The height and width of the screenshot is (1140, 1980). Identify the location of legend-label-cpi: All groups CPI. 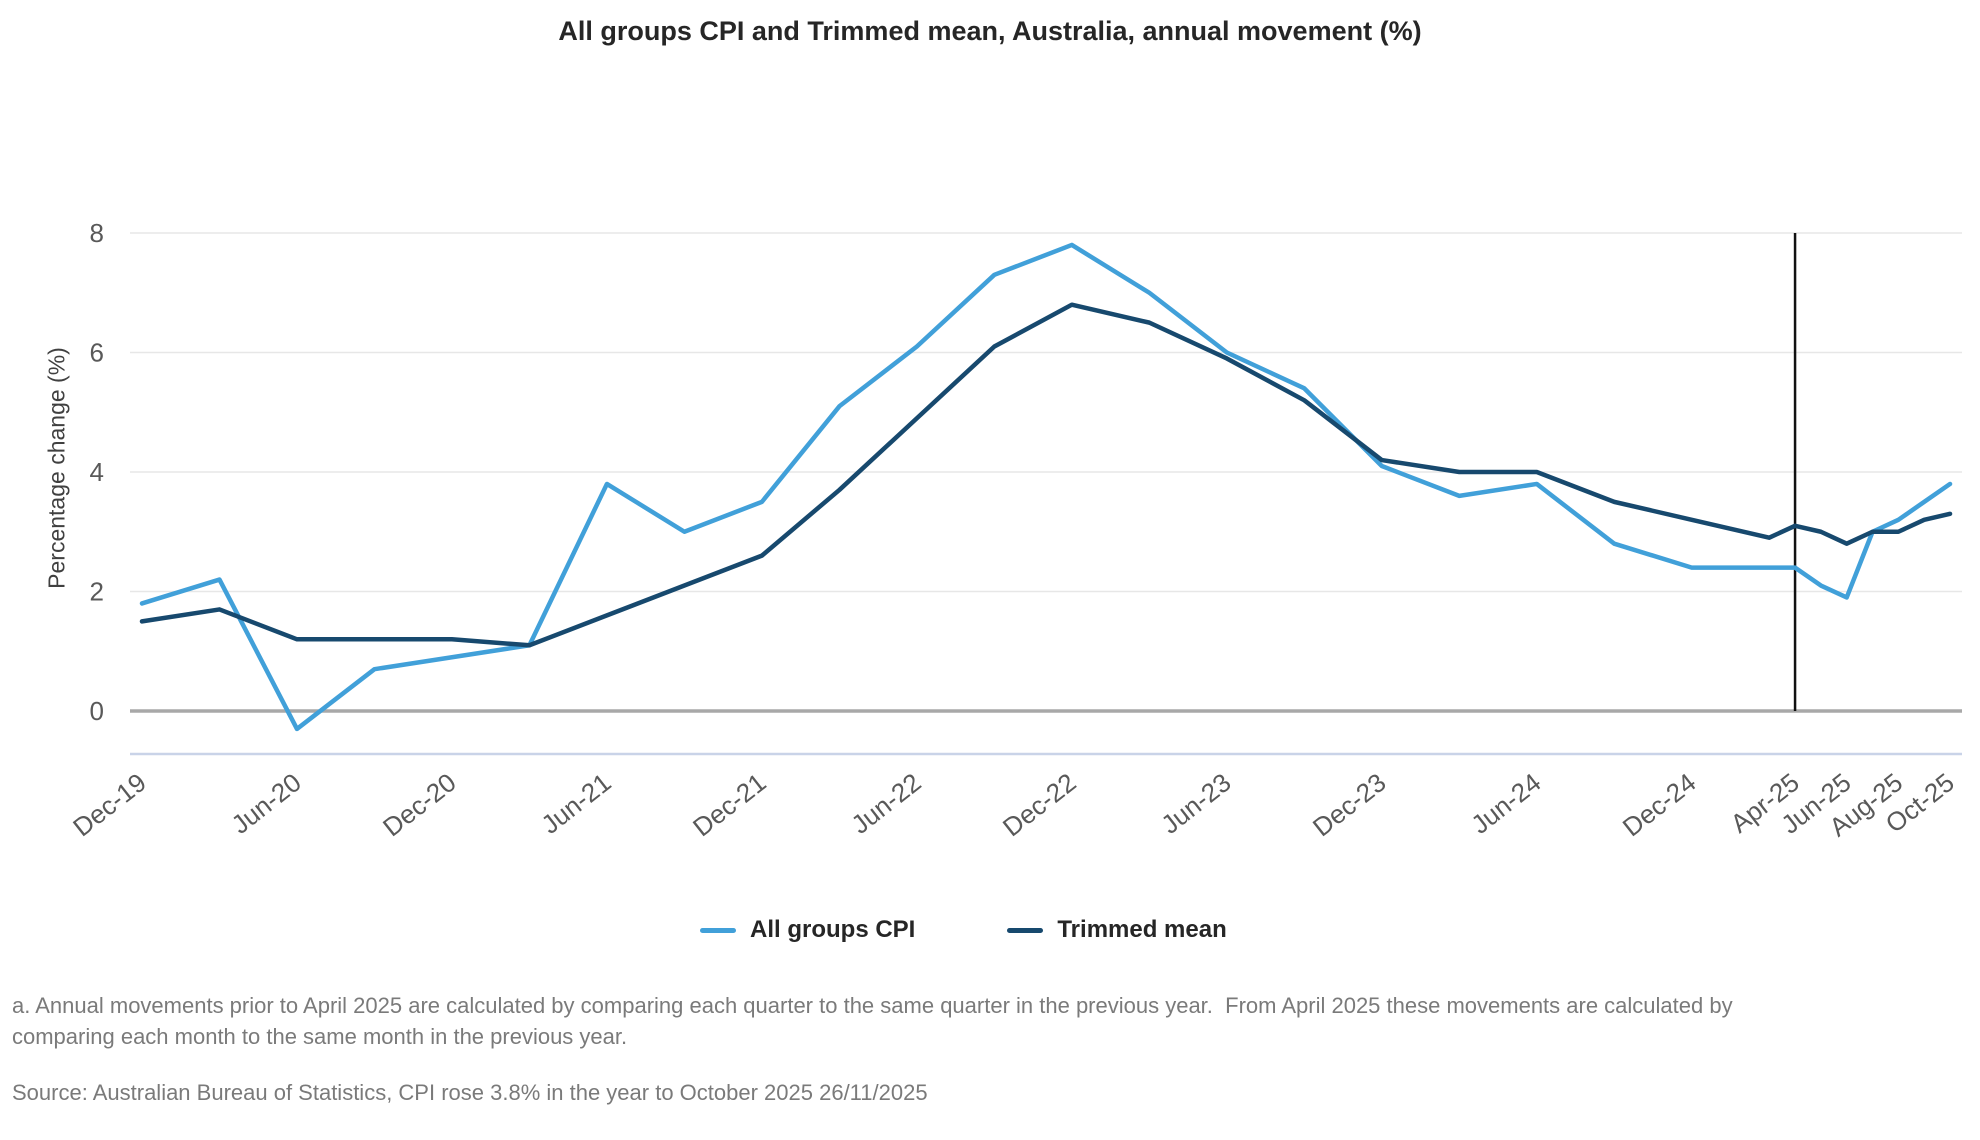
(833, 929).